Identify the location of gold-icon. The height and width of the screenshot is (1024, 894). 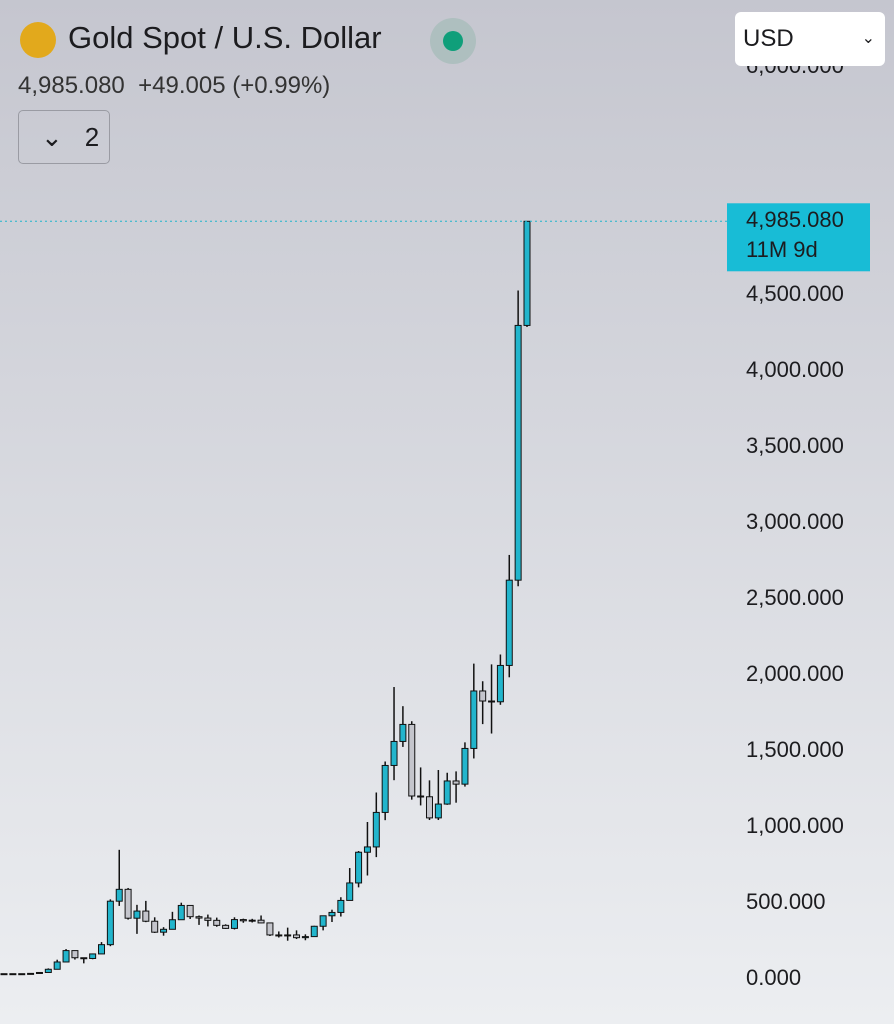
(38, 40).